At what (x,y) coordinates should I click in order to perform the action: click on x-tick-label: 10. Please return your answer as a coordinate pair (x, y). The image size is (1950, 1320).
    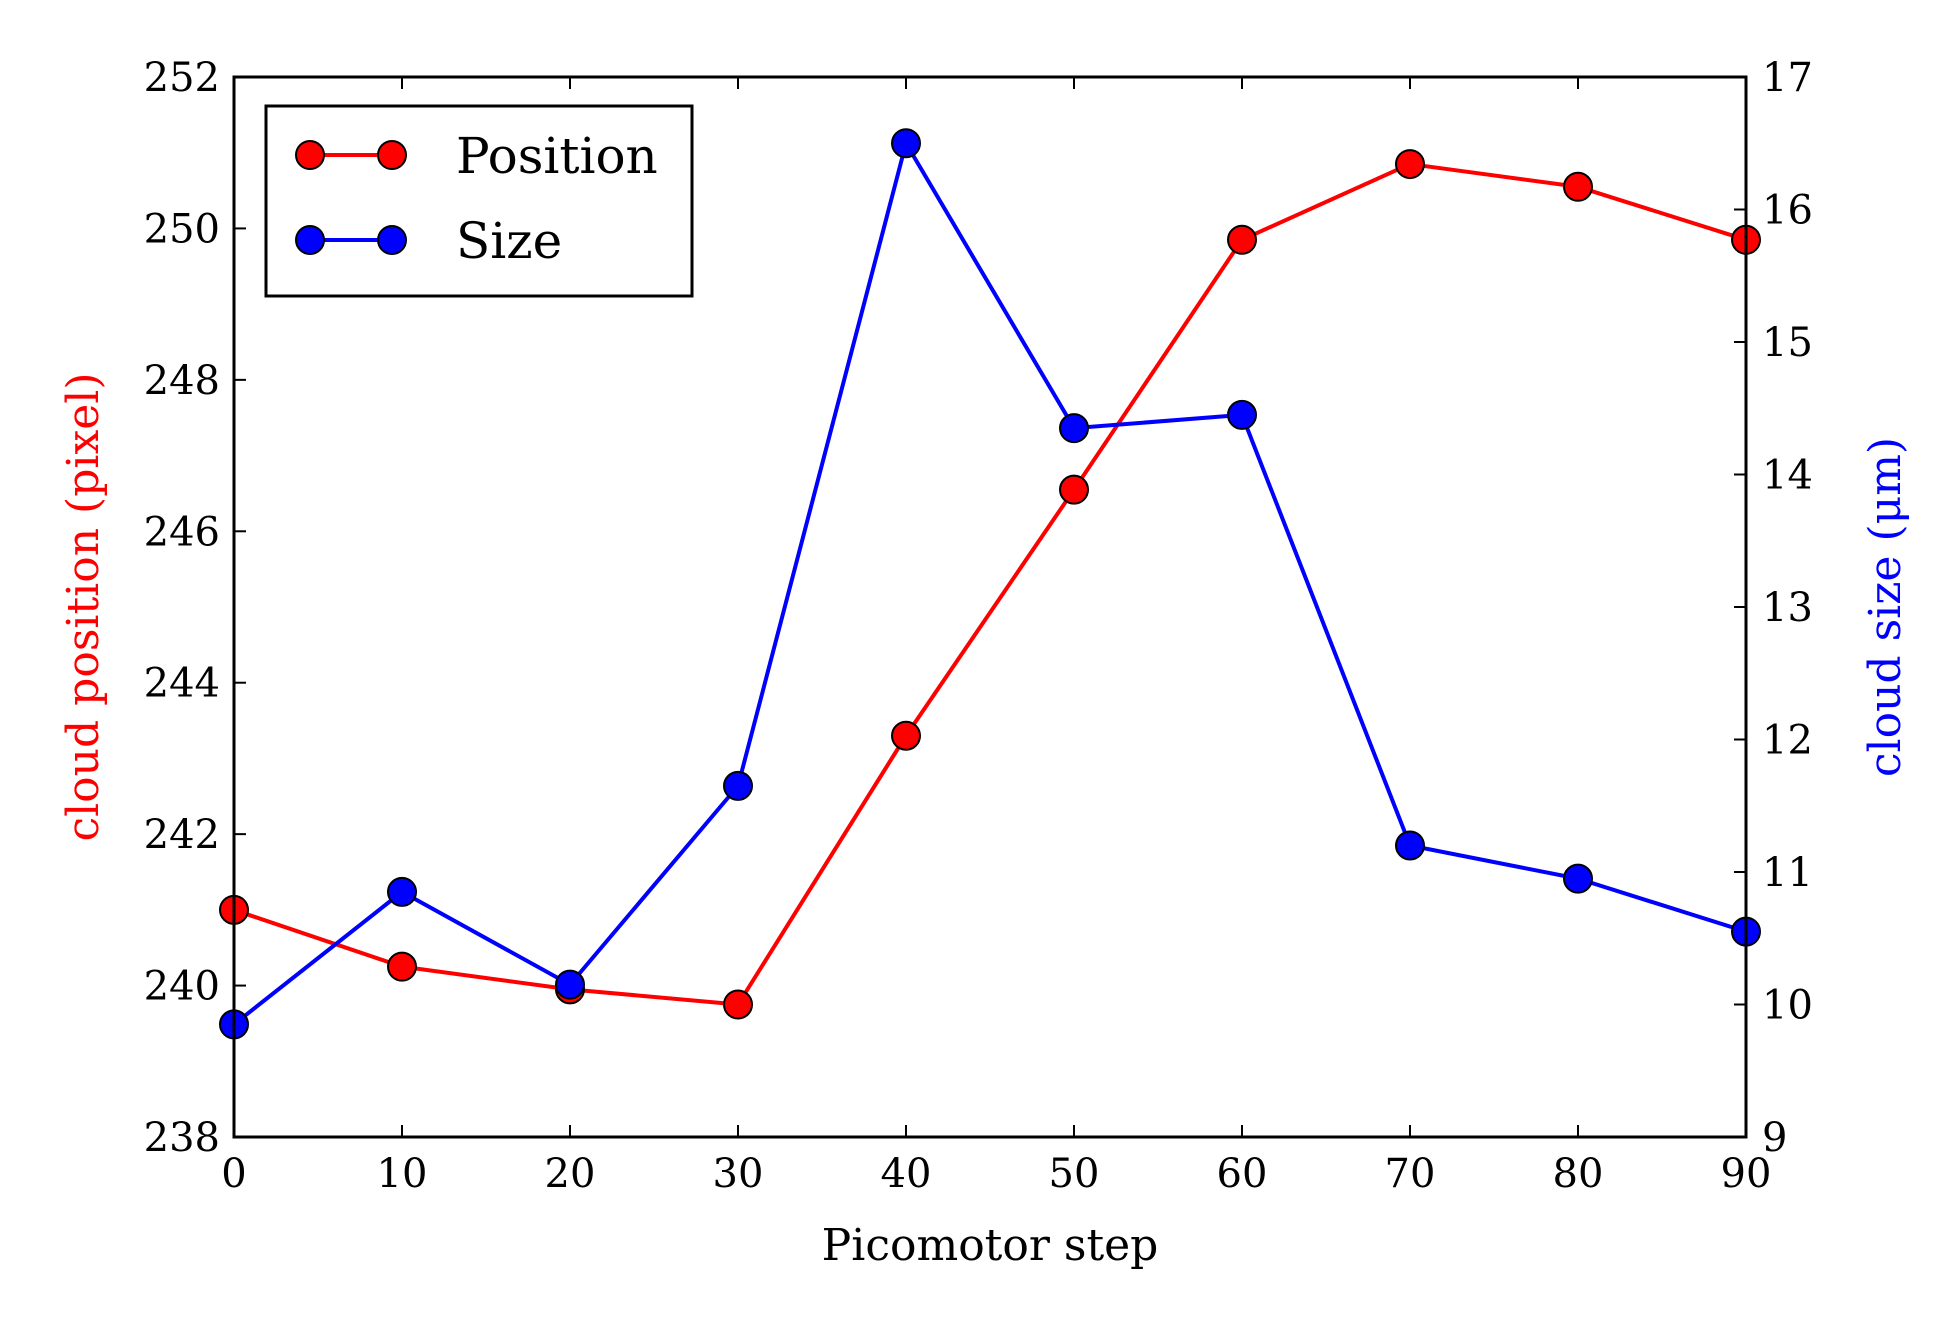
    Looking at the image, I should click on (402, 1174).